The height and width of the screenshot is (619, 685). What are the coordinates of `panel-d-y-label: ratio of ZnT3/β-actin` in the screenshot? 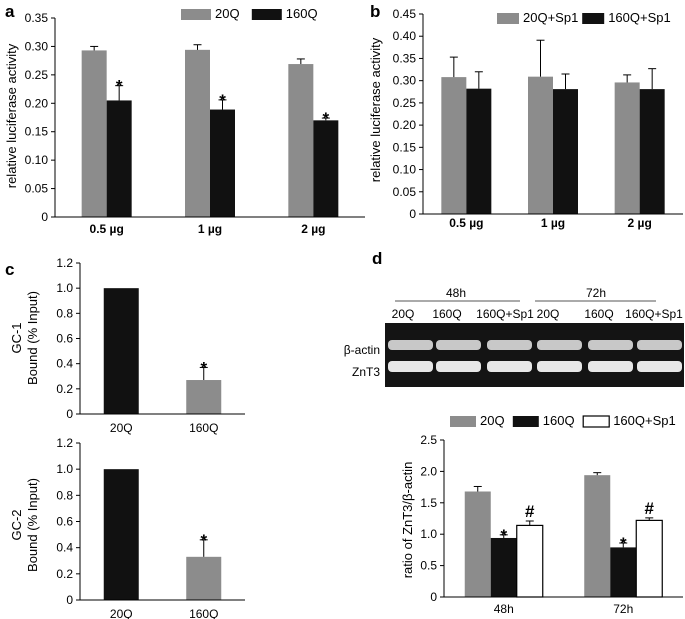 It's located at (407, 520).